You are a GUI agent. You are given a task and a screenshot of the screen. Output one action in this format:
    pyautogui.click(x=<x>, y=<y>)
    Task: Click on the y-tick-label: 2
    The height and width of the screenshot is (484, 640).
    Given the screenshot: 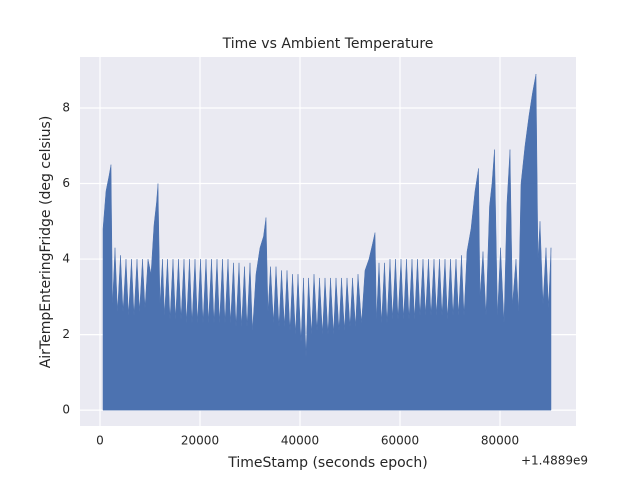 What is the action you would take?
    pyautogui.click(x=66, y=334)
    